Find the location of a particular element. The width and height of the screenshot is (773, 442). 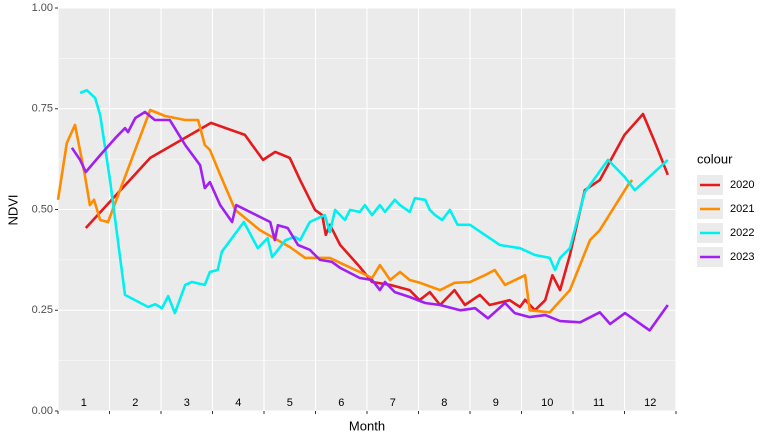

month-label: 9 is located at coordinates (496, 403).